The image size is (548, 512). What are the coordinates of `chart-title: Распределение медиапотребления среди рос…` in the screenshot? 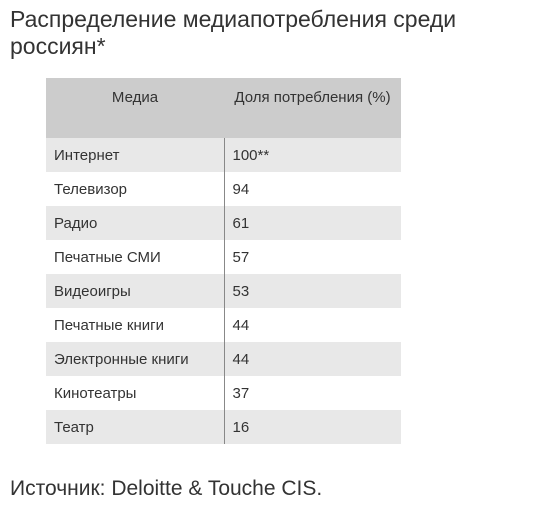 It's located at (233, 32).